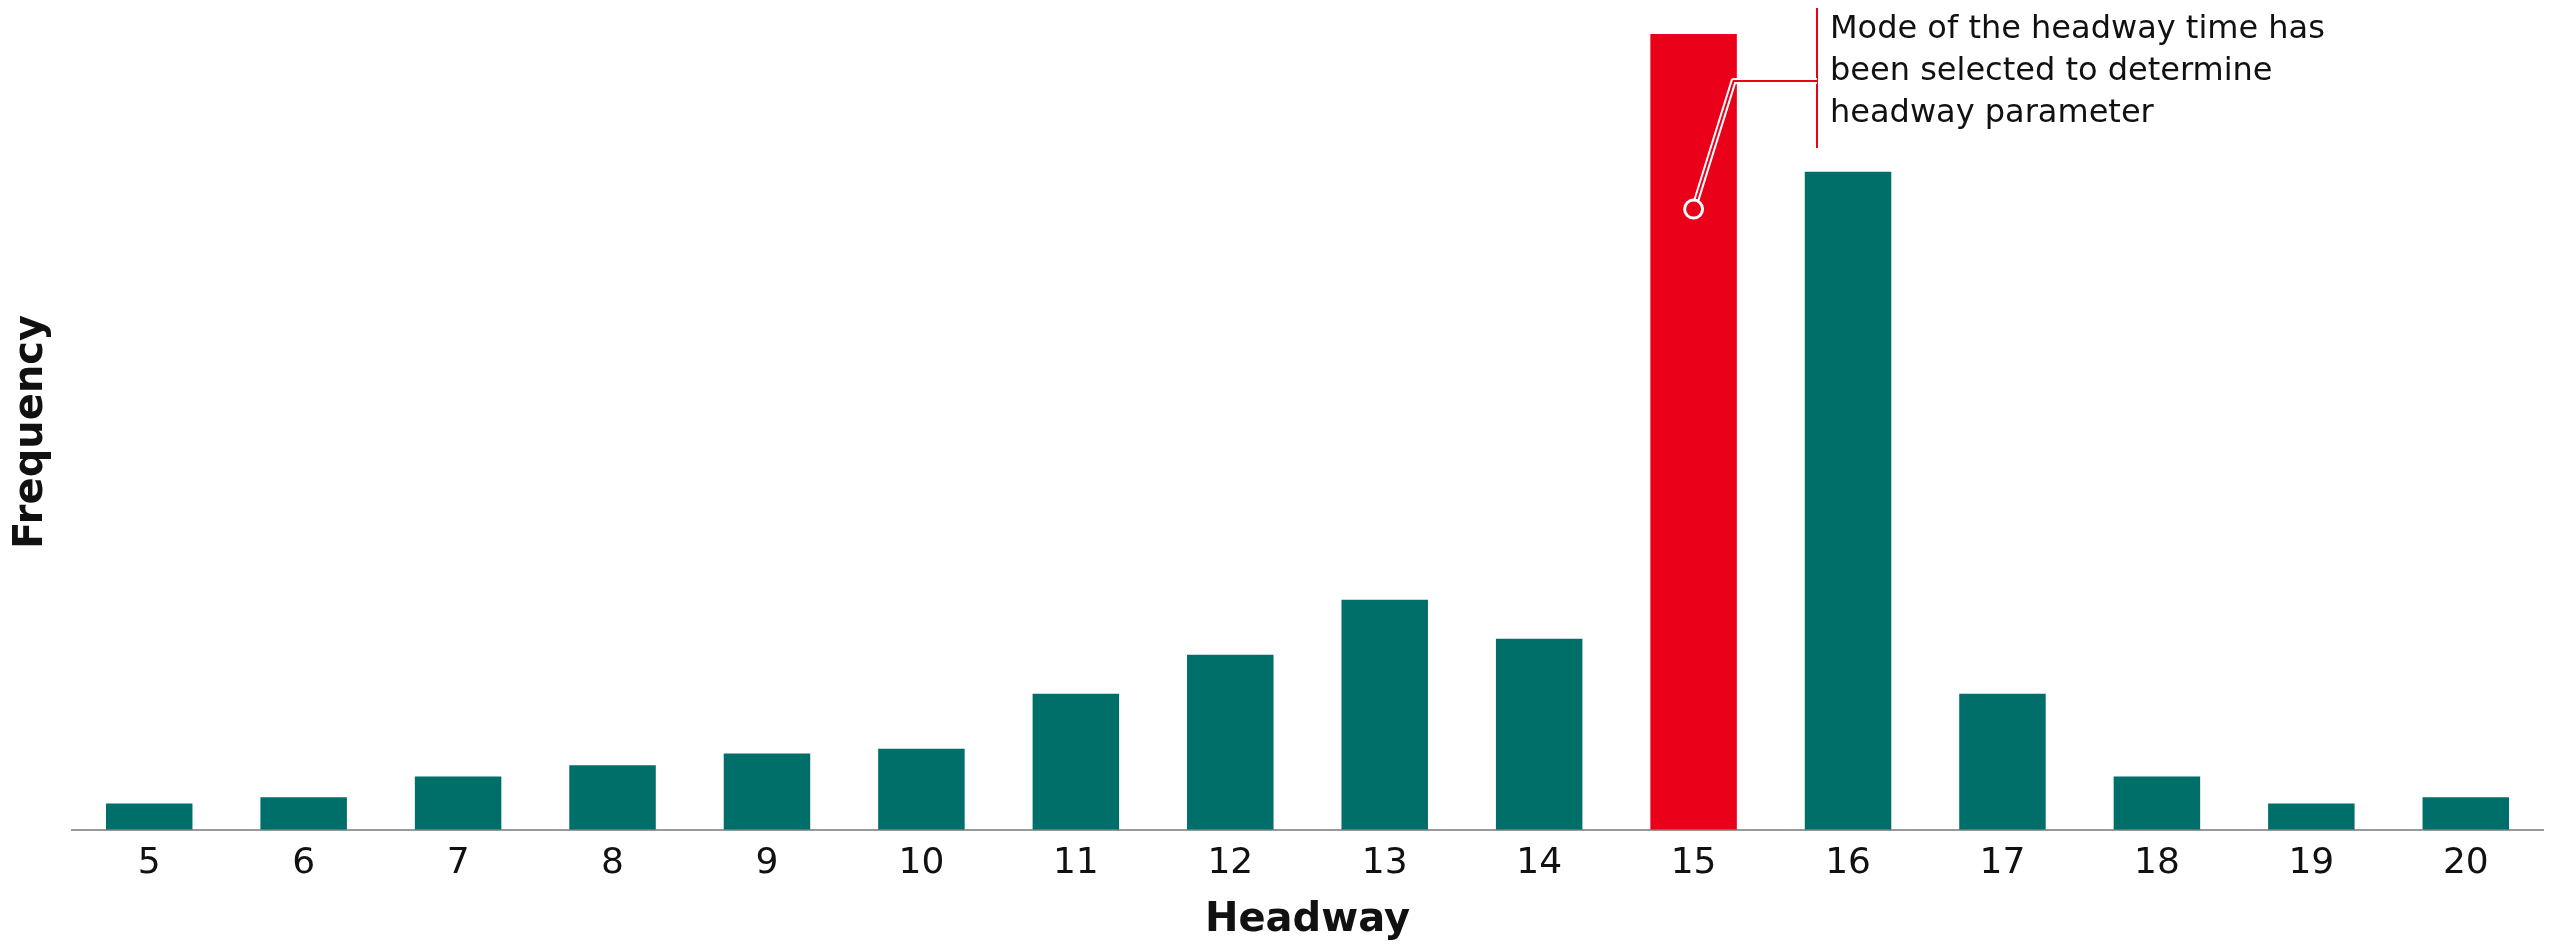 This screenshot has height=949, width=2553. Describe the element at coordinates (2465, 860) in the screenshot. I see `x-tick-label: 20` at that location.